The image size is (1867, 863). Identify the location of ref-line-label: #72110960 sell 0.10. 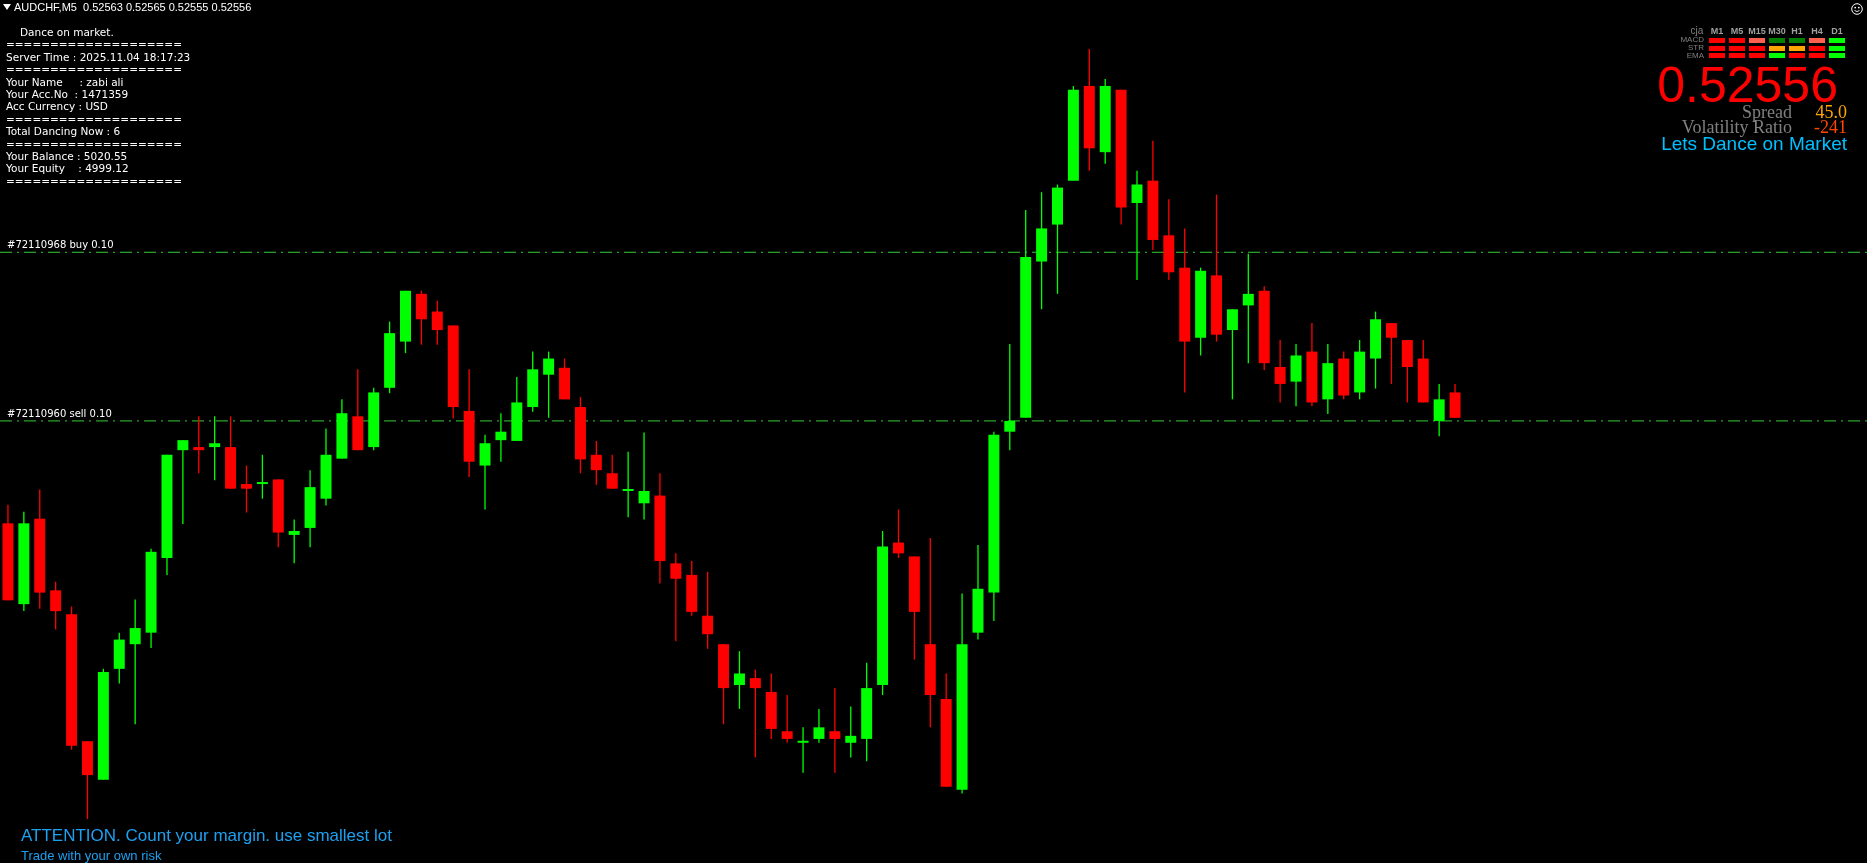
(59, 413).